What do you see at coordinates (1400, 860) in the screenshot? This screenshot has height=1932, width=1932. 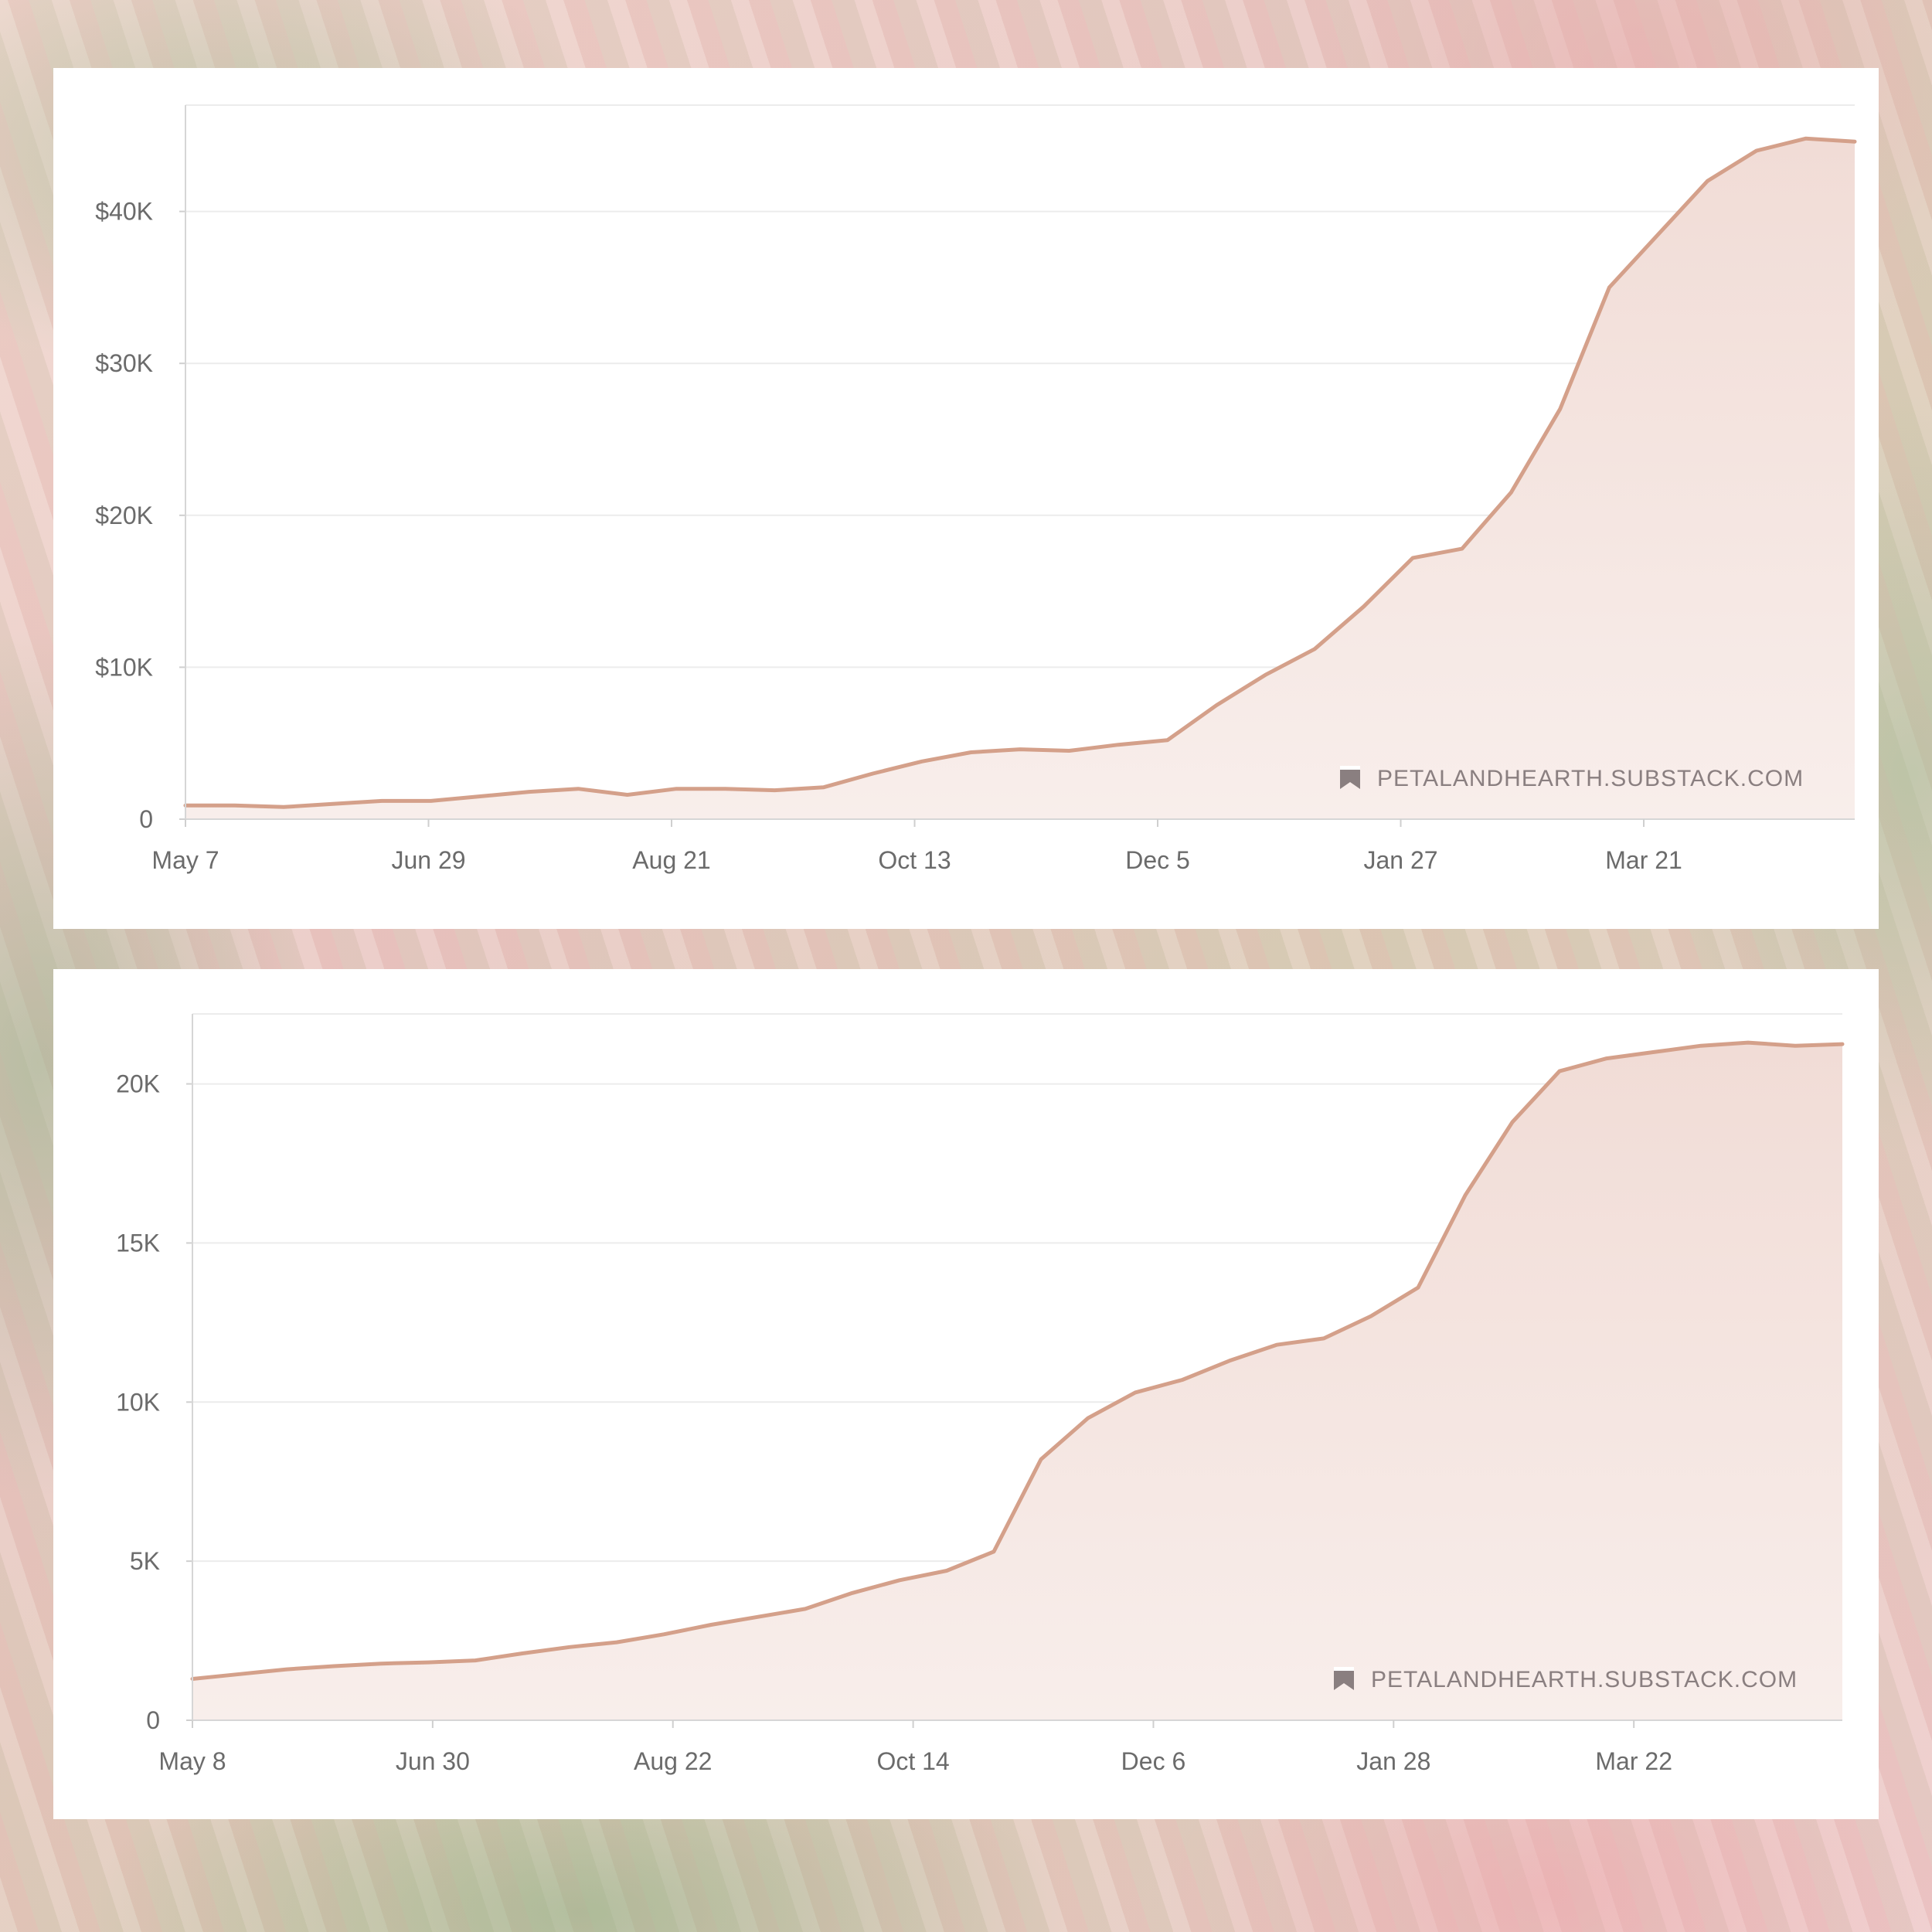 I see `x-tick-label: Jan 27` at bounding box center [1400, 860].